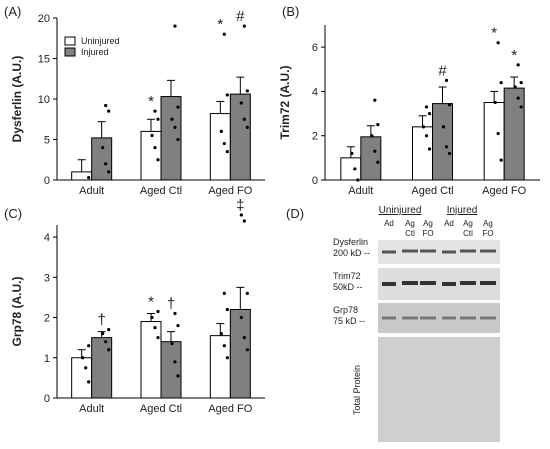 The height and width of the screenshot is (449, 550). What do you see at coordinates (442, 70) in the screenshot?
I see `annotation: #` at bounding box center [442, 70].